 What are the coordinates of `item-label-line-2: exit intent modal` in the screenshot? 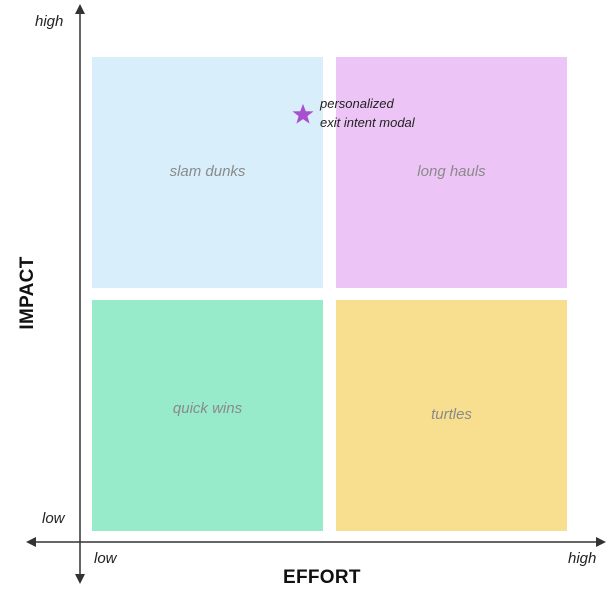 It's located at (367, 122).